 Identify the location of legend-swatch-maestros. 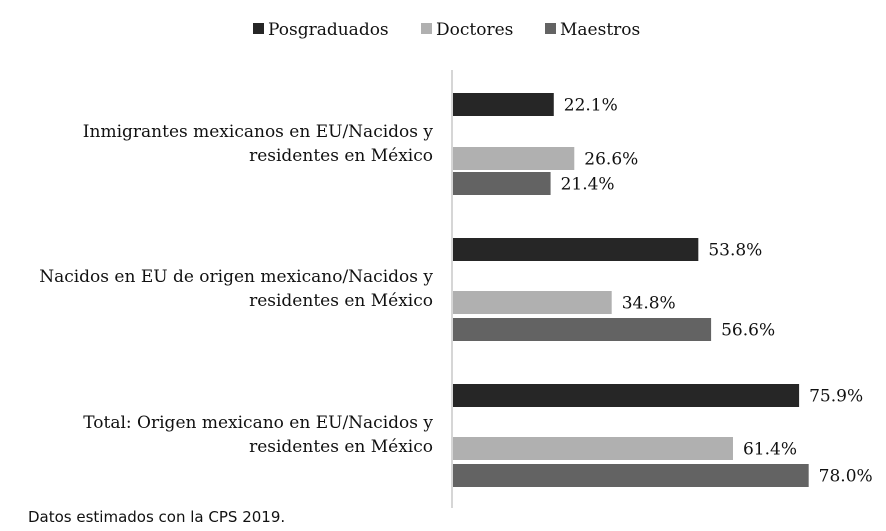
(550, 28).